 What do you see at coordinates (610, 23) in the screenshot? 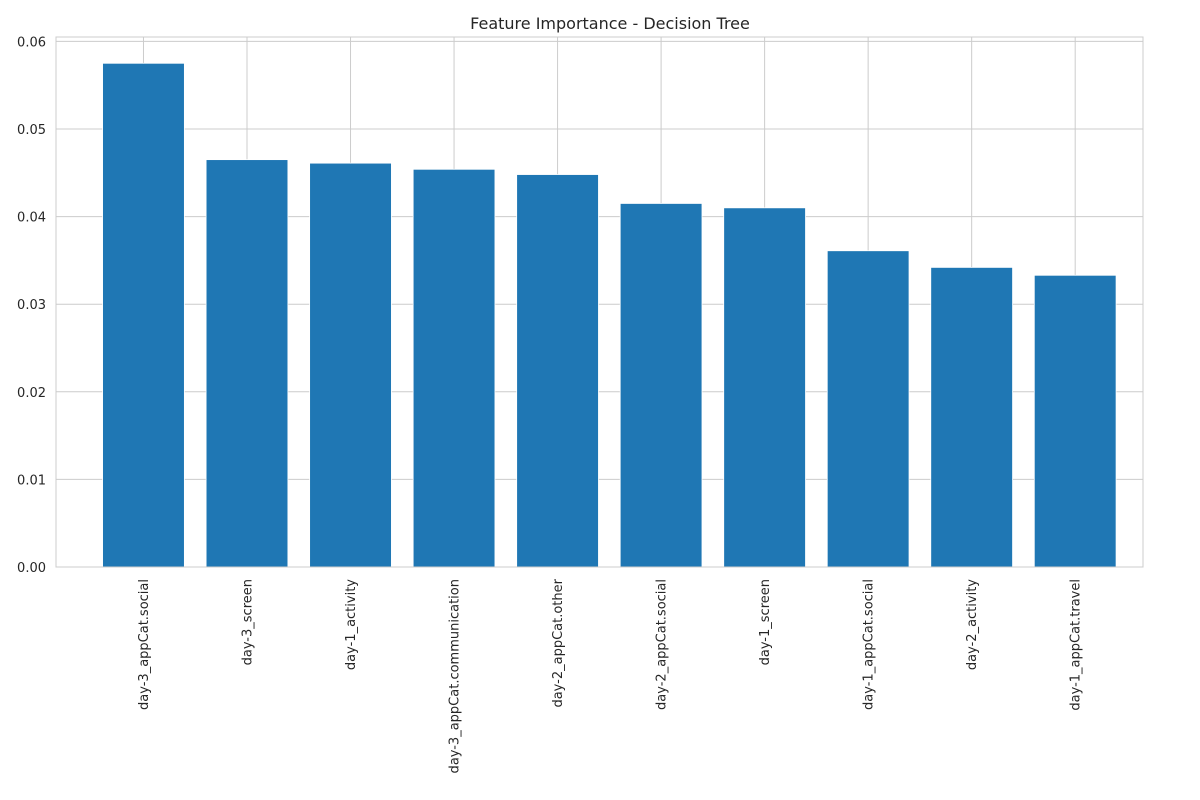
I see `chart-title: Feature Importance - Decision Tree` at bounding box center [610, 23].